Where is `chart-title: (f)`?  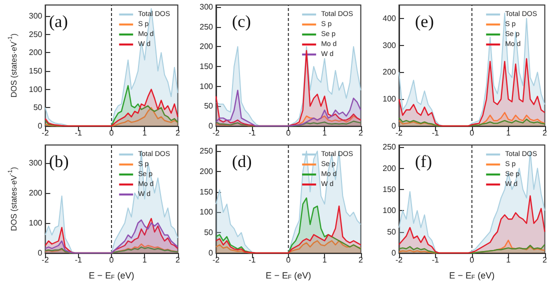 chart-title: (f) is located at coordinates (423, 161).